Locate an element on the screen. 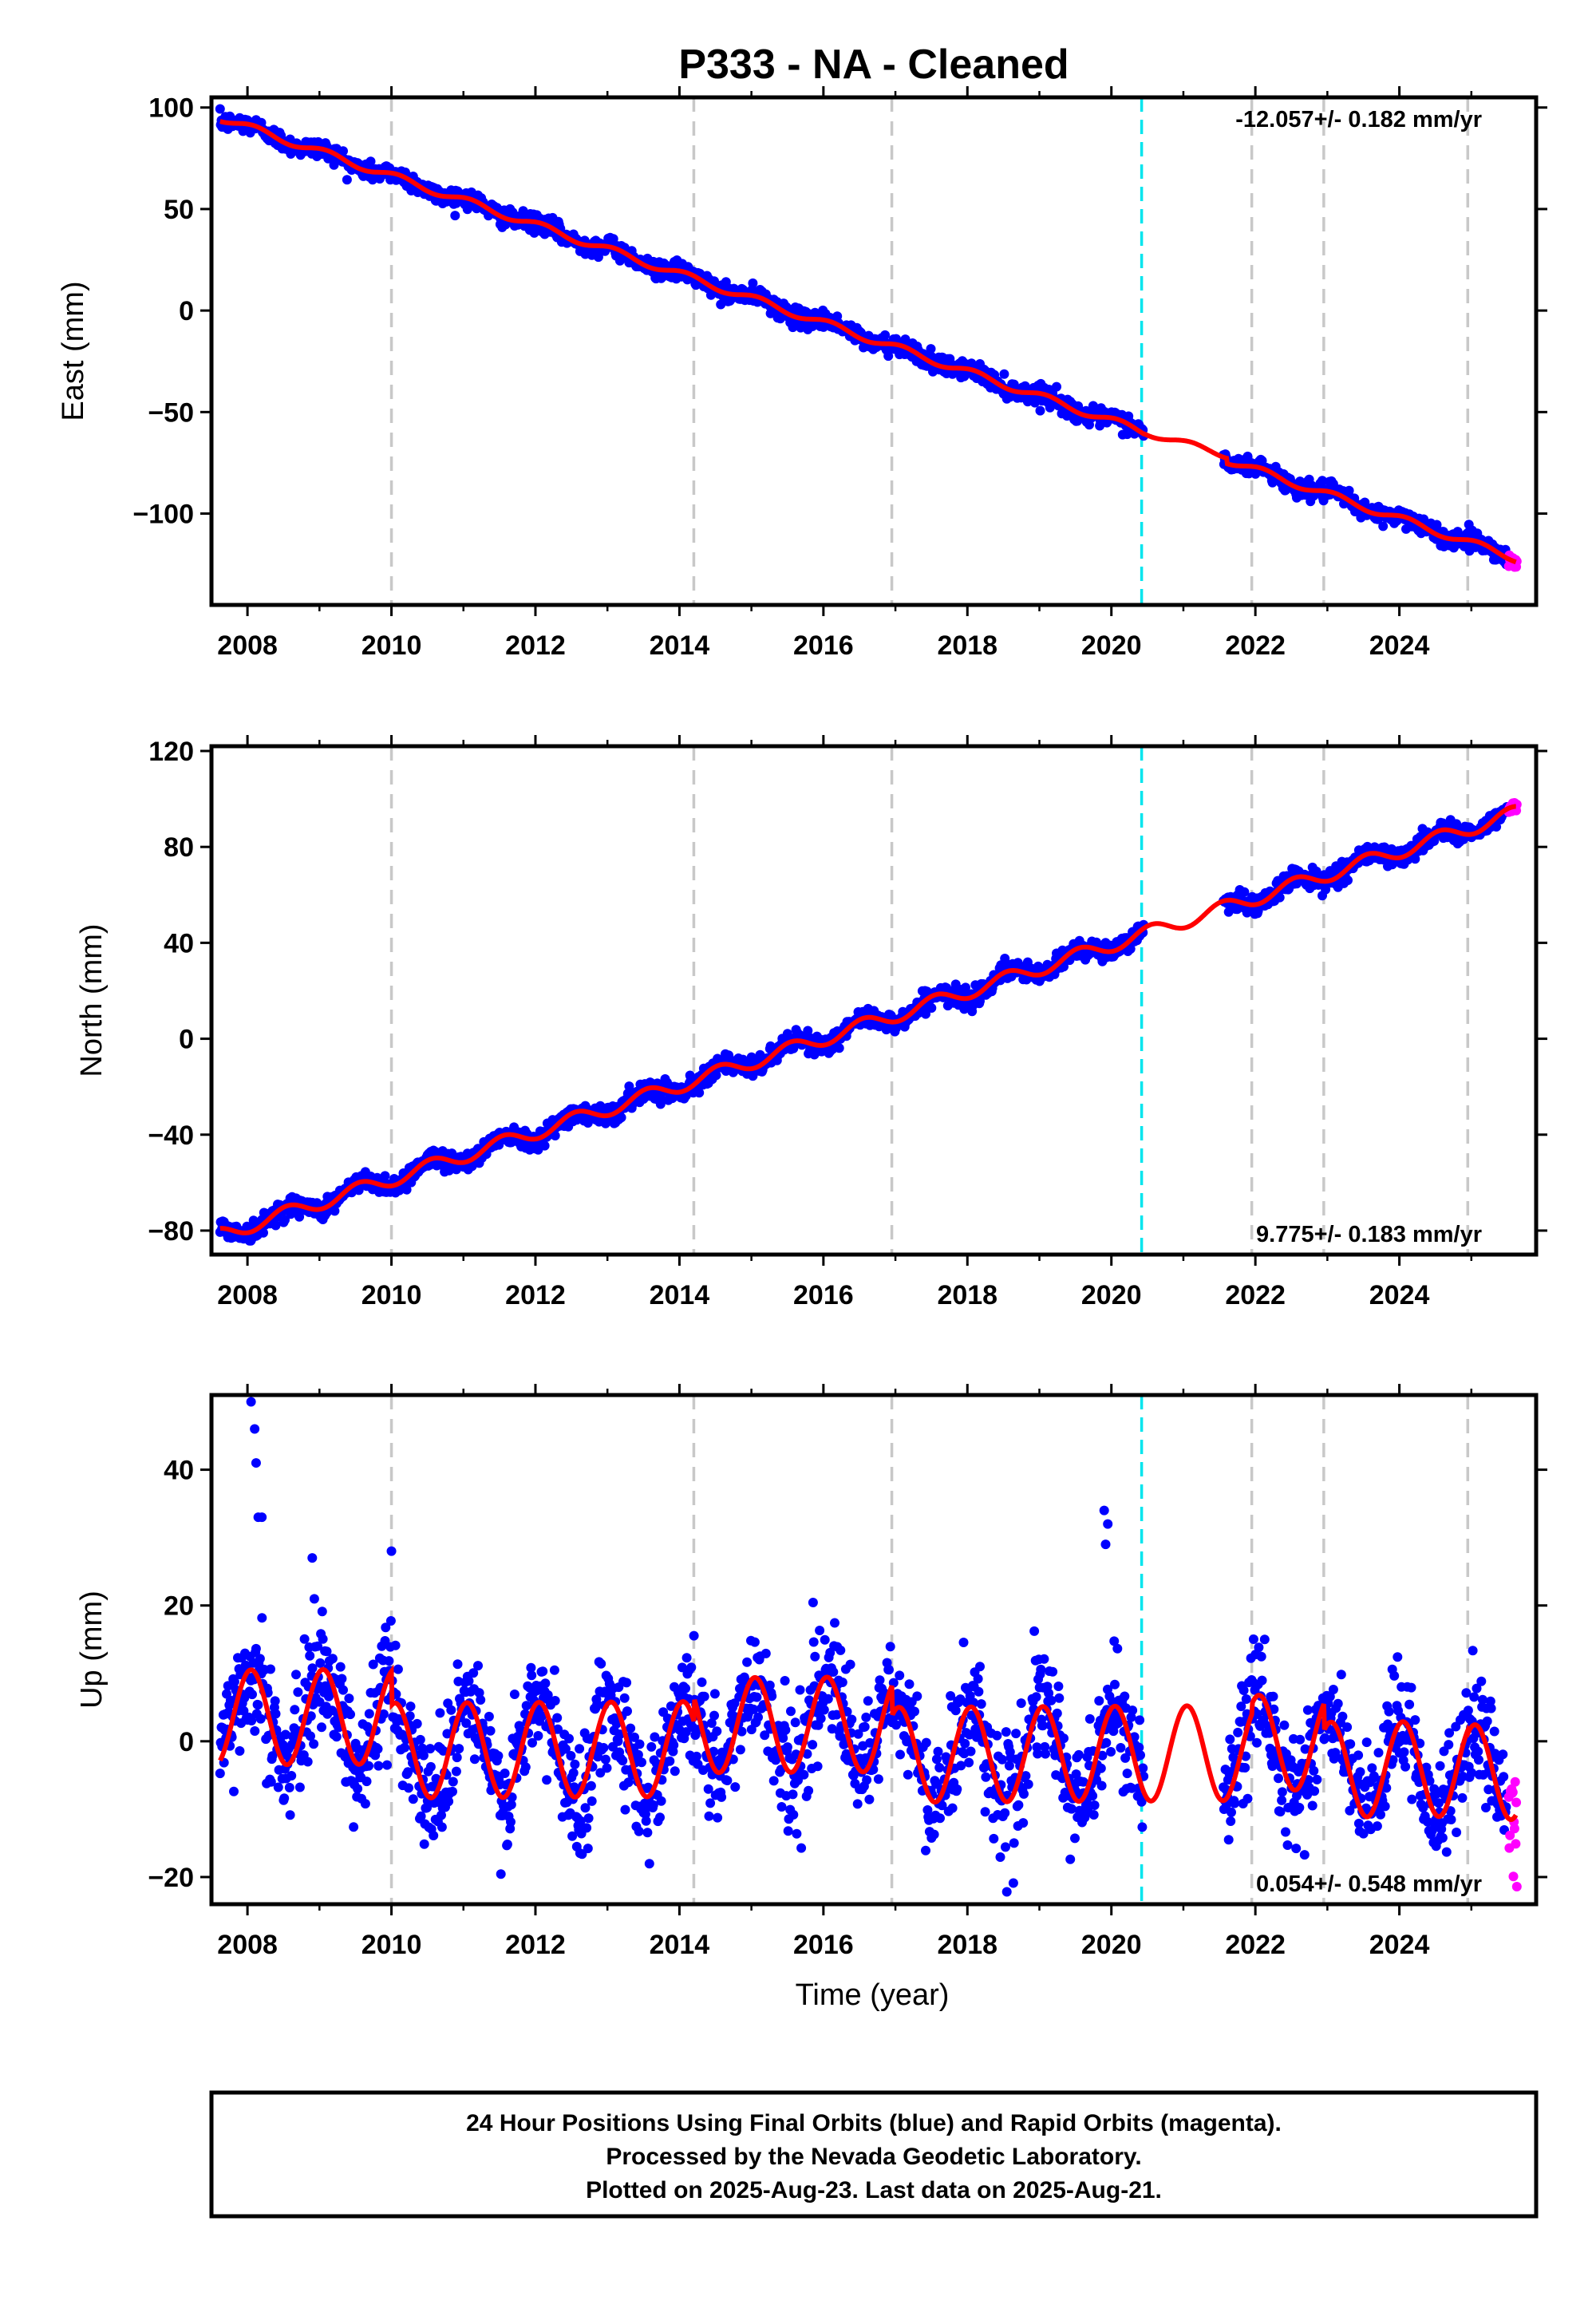 The width and height of the screenshot is (1596, 2316). x-tick-label: 2024 is located at coordinates (1399, 645).